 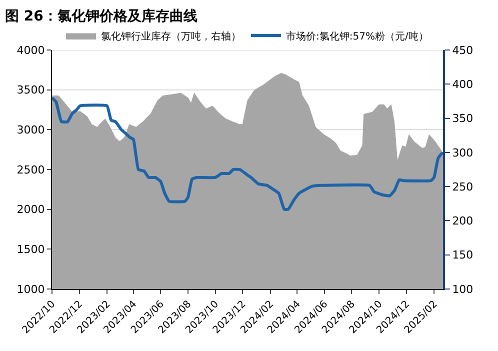 I want to click on y2-tick-label: 200, so click(x=463, y=221).